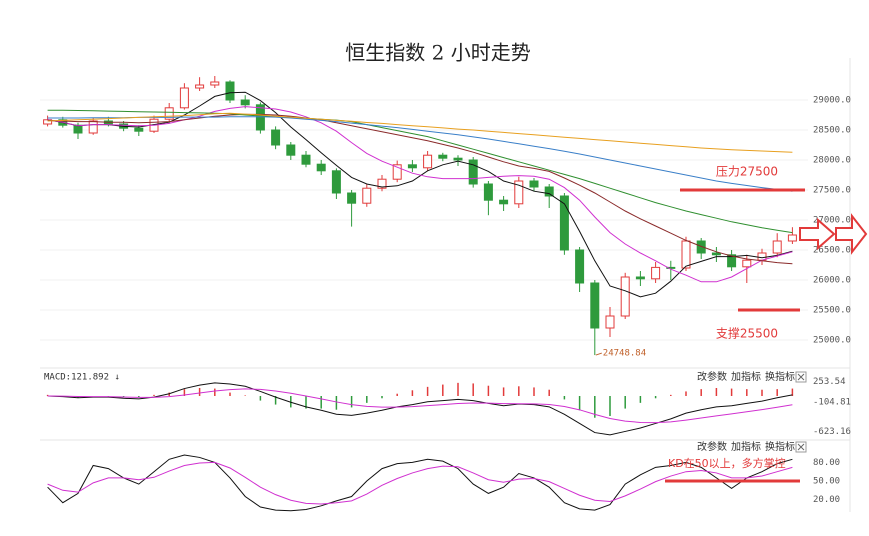 This screenshot has width=869, height=536. Describe the element at coordinates (826, 500) in the screenshot. I see `y-tick-label: 20.00` at that location.